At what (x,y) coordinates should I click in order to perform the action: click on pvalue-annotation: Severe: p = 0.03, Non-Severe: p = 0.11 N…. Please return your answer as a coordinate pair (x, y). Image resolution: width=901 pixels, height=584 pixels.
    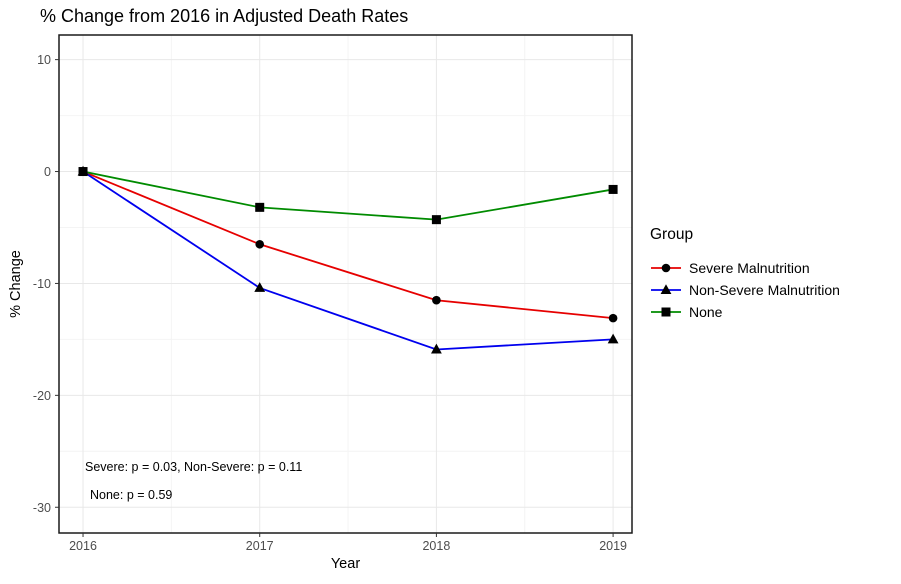
    Looking at the image, I should click on (193, 481).